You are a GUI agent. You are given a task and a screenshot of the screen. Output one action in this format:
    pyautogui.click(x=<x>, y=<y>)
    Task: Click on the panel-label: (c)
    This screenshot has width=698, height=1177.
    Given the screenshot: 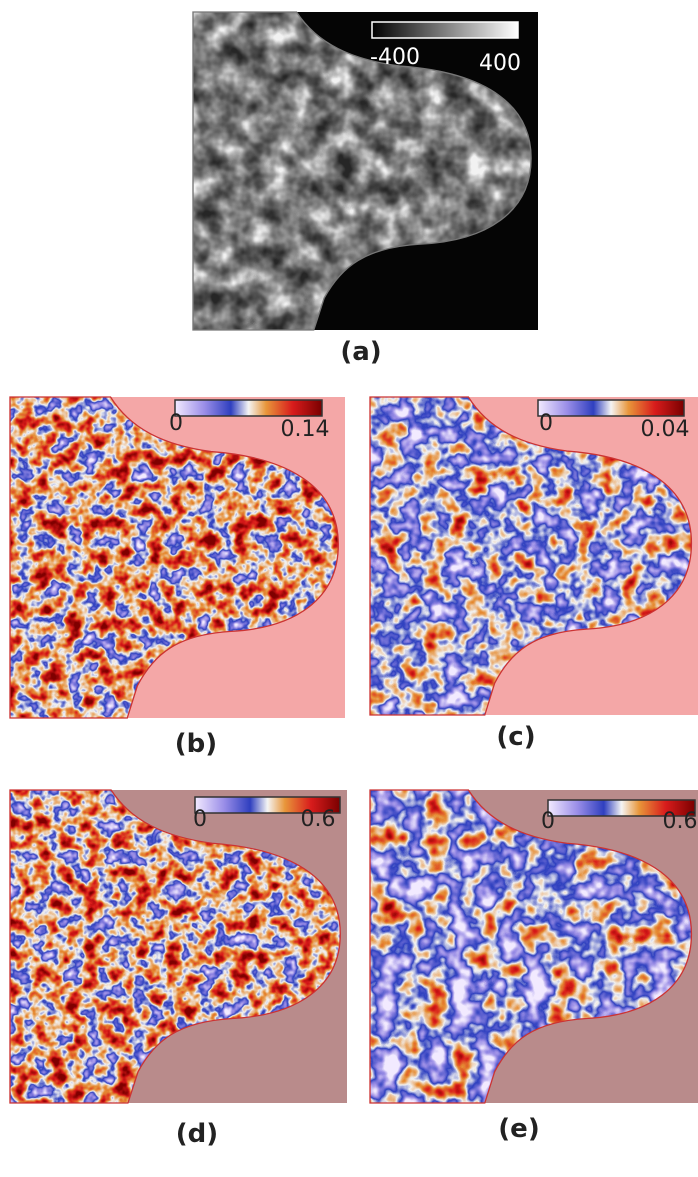 What is the action you would take?
    pyautogui.click(x=515, y=737)
    